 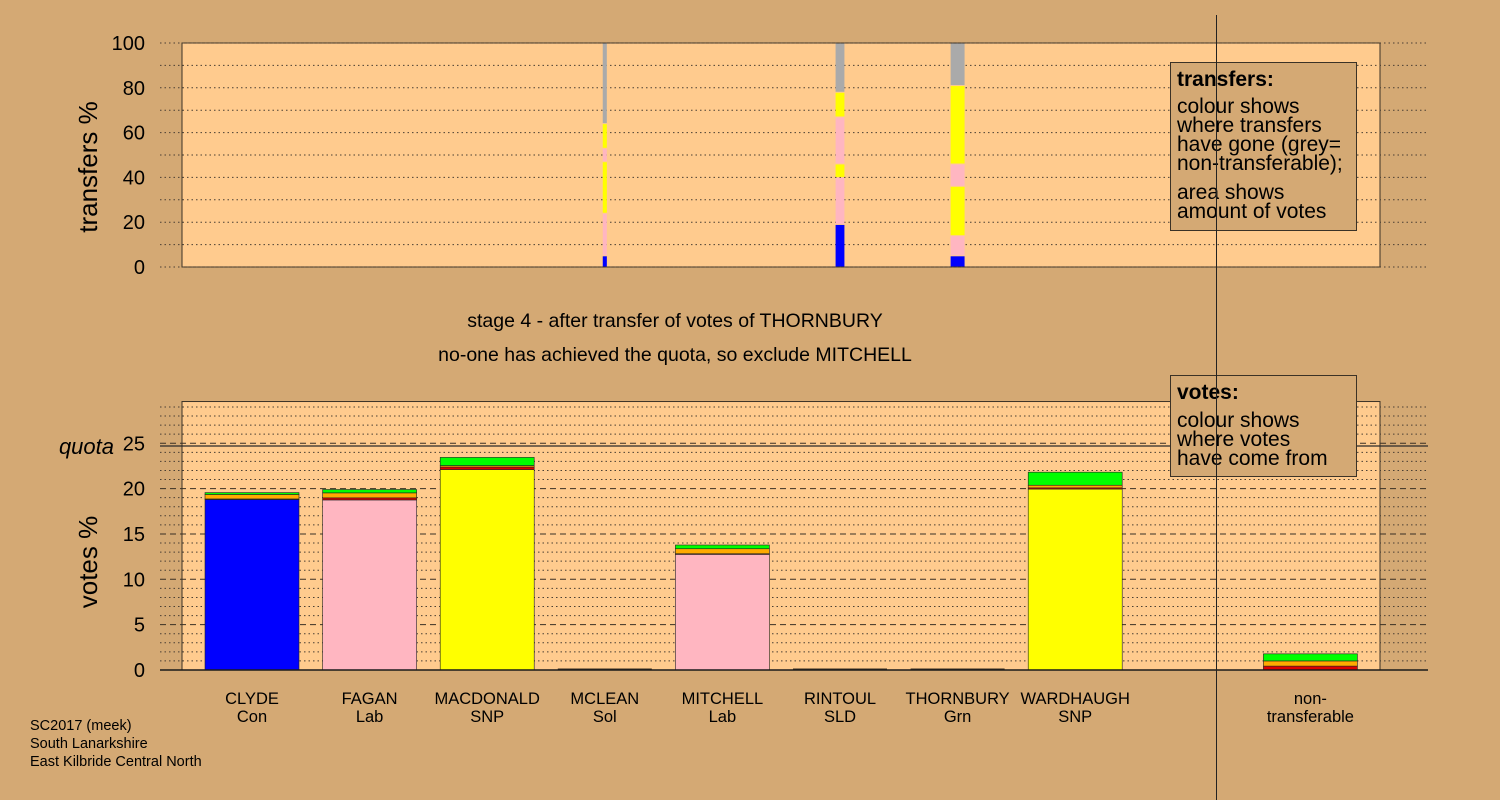 What do you see at coordinates (1310, 699) in the screenshot?
I see `candidate-name-label: non-` at bounding box center [1310, 699].